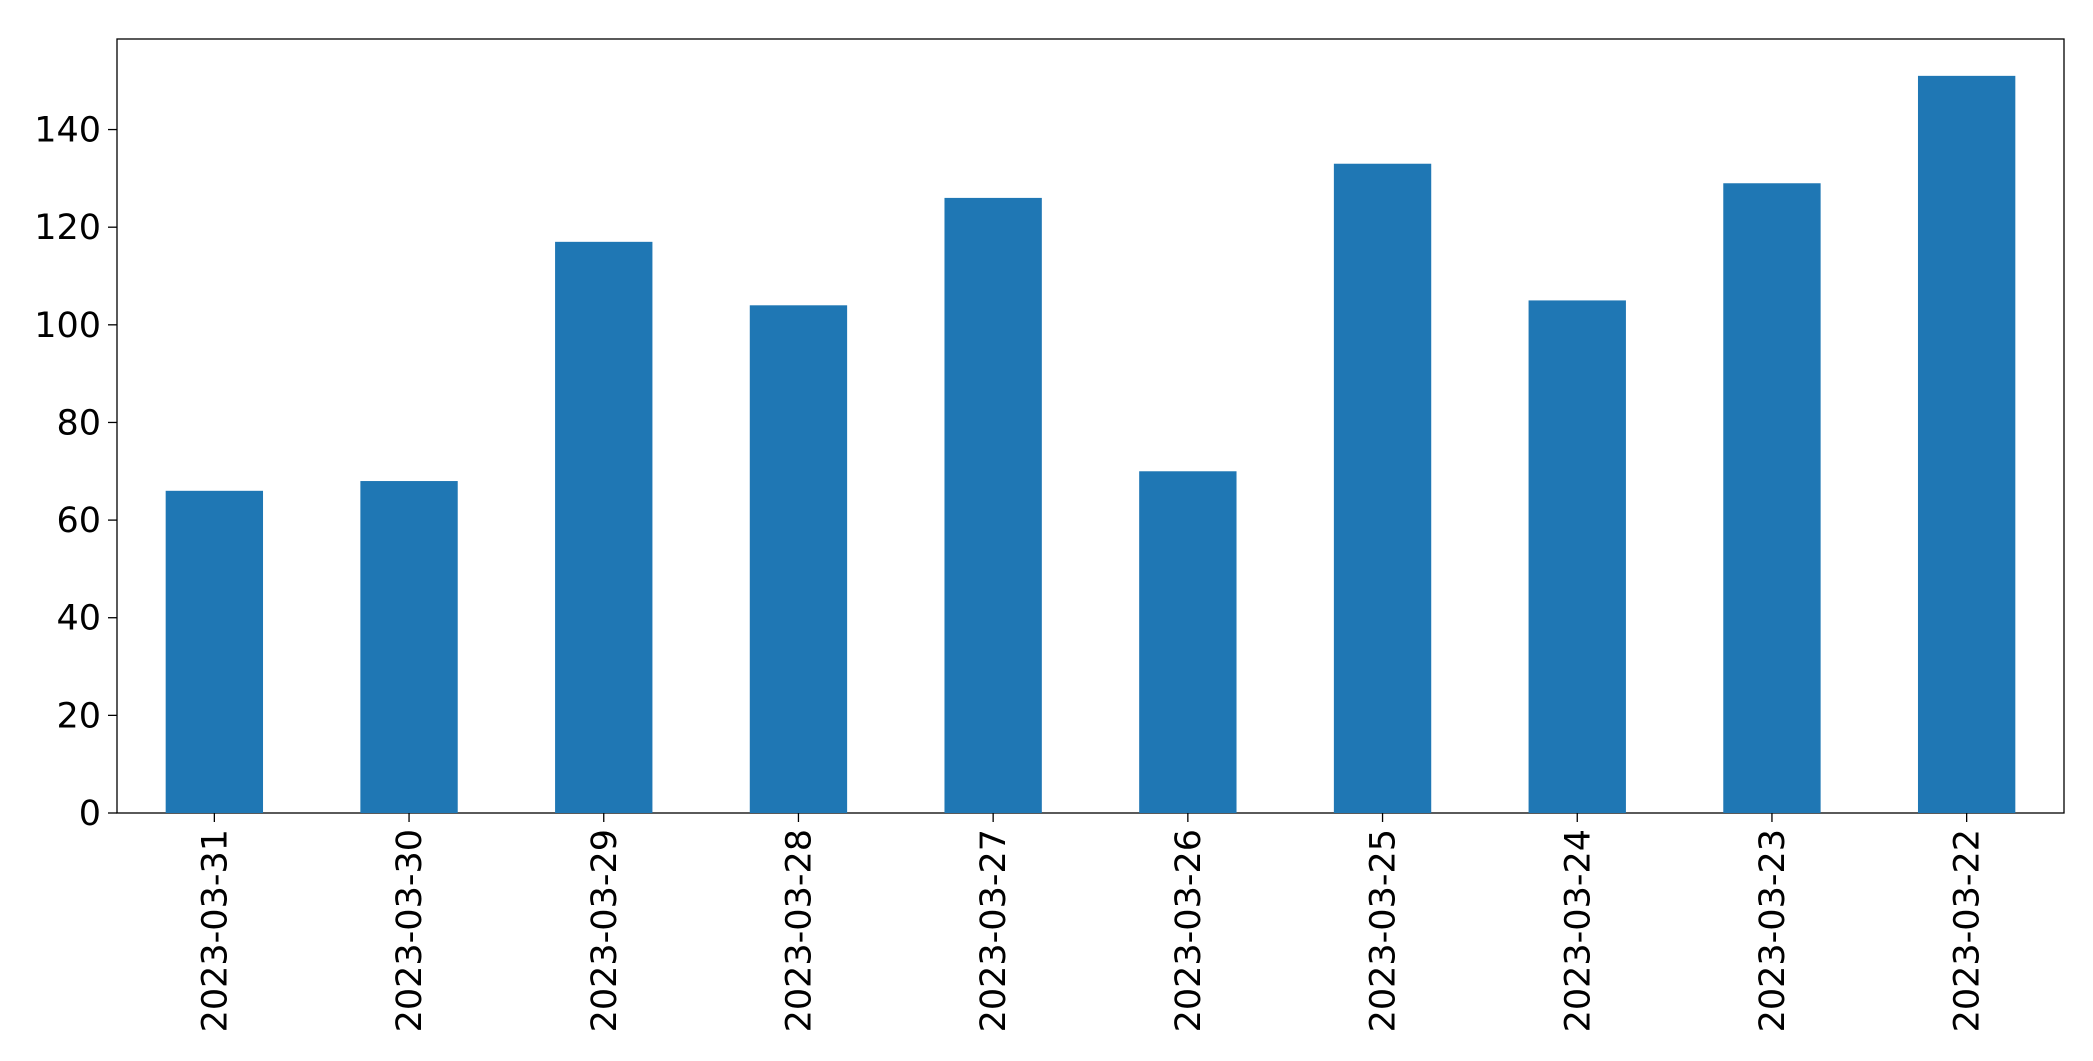 The height and width of the screenshot is (1061, 2093). What do you see at coordinates (90, 814) in the screenshot?
I see `y-tick-label: 0` at bounding box center [90, 814].